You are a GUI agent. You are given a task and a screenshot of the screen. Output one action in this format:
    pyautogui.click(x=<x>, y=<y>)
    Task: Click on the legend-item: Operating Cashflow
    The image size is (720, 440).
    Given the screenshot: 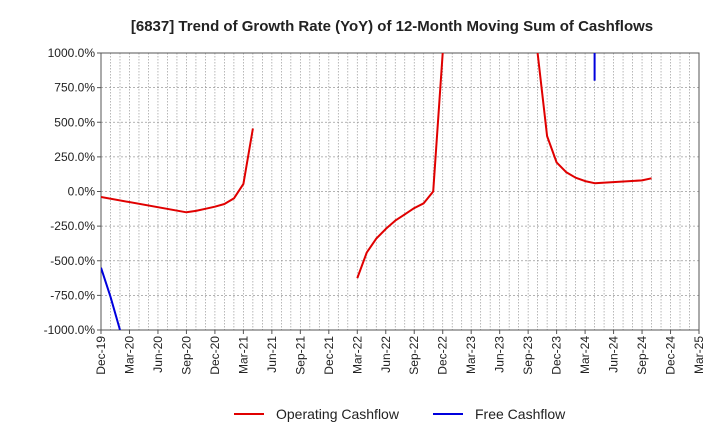 What is the action you would take?
    pyautogui.click(x=317, y=414)
    